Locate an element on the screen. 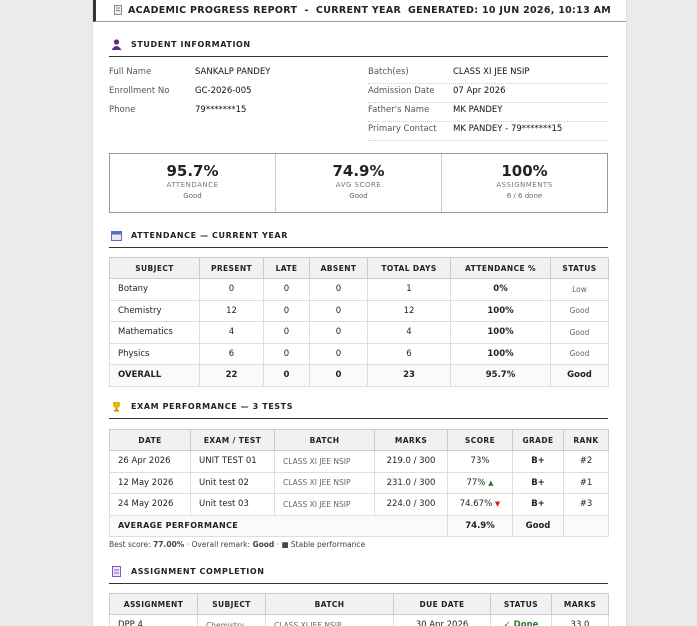 Image resolution: width=697 pixels, height=626 pixels. person-icon is located at coordinates (116, 44).